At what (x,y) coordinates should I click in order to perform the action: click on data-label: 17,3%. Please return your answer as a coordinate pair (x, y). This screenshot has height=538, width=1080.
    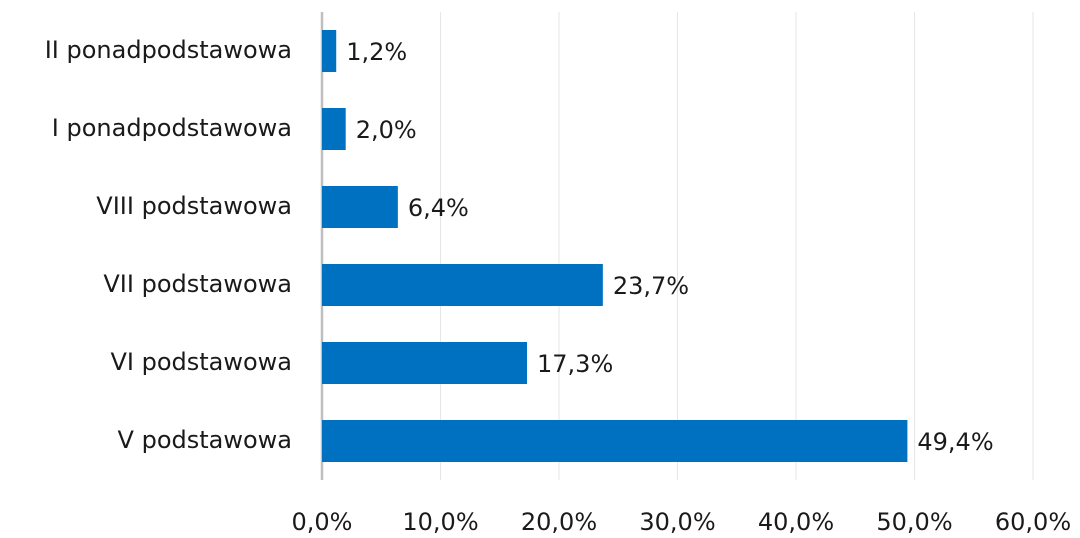
    Looking at the image, I should click on (575, 364).